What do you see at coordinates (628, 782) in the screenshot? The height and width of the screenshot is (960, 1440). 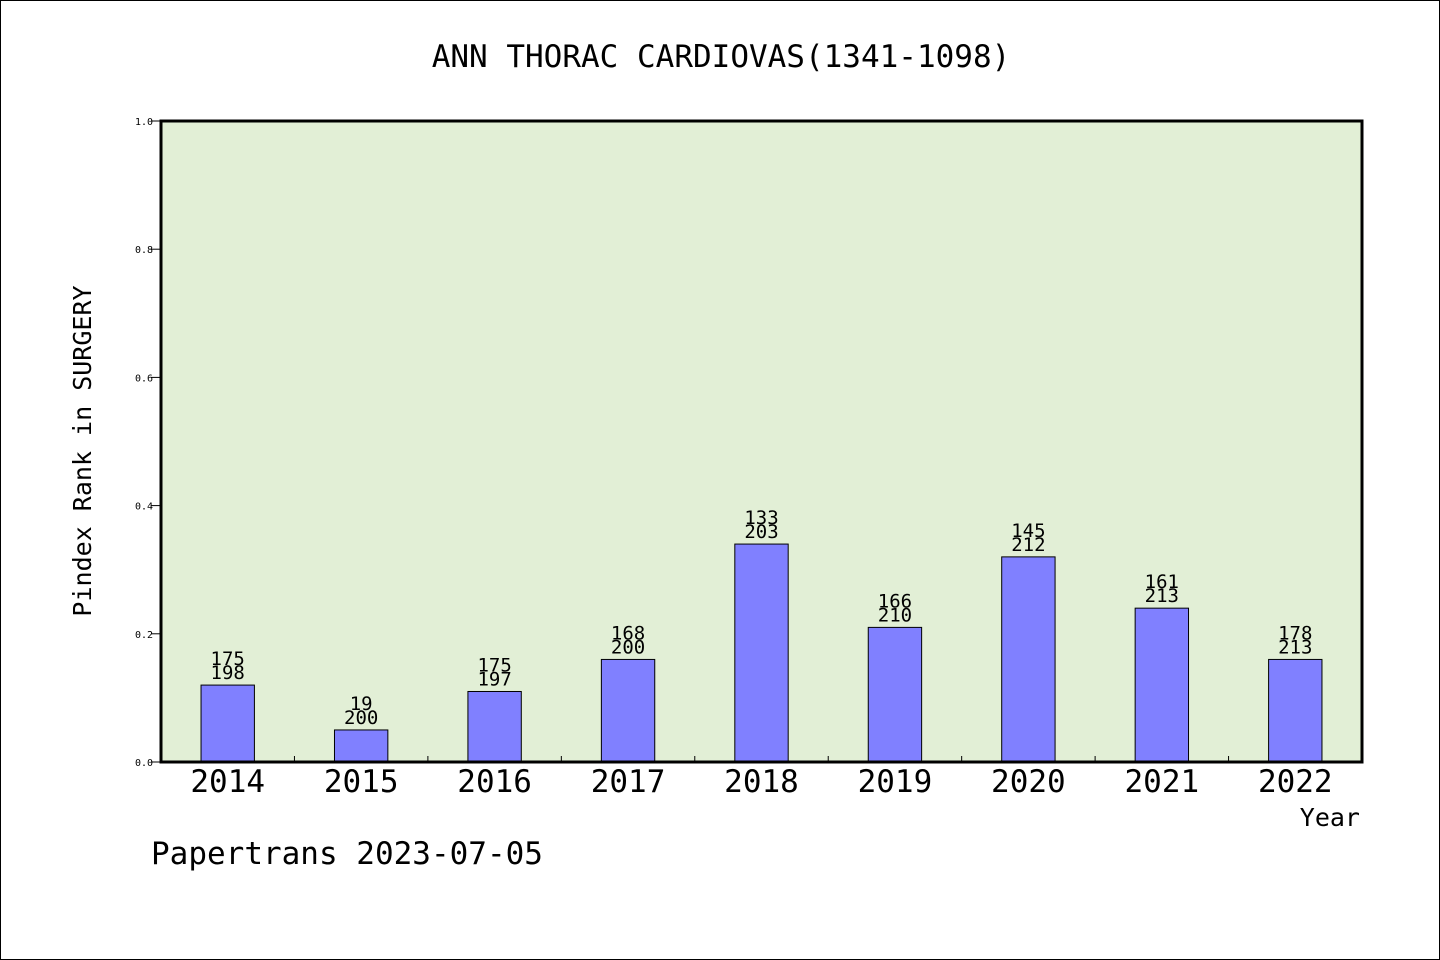 I see `x-tick-label: 2017` at bounding box center [628, 782].